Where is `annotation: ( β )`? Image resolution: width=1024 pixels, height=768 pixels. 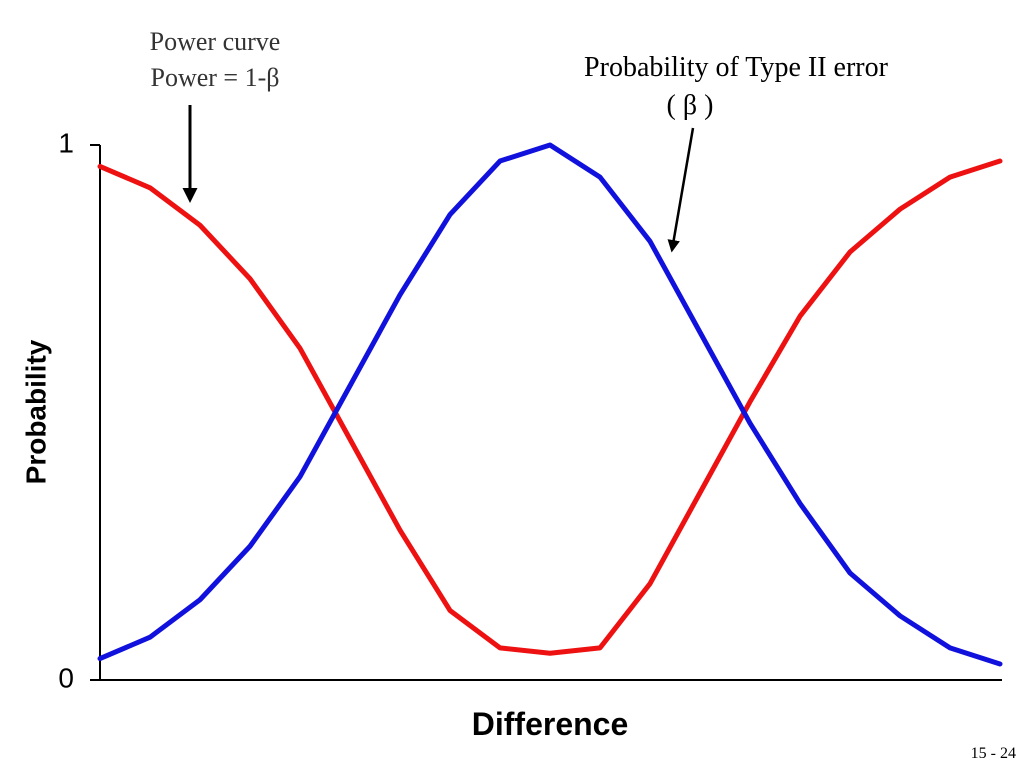
annotation: ( β ) is located at coordinates (690, 105).